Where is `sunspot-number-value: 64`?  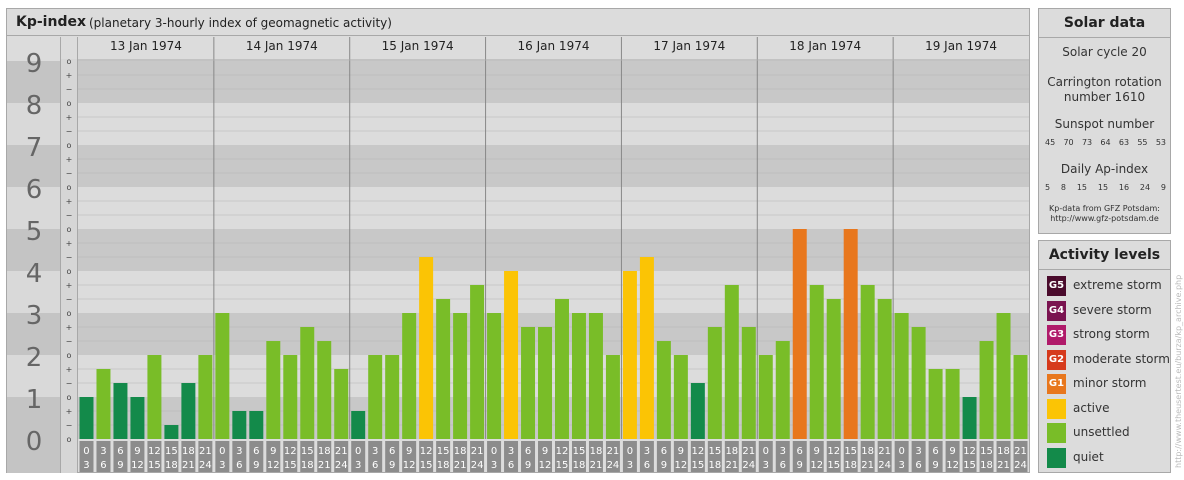
sunspot-number-value: 64 is located at coordinates (1105, 142).